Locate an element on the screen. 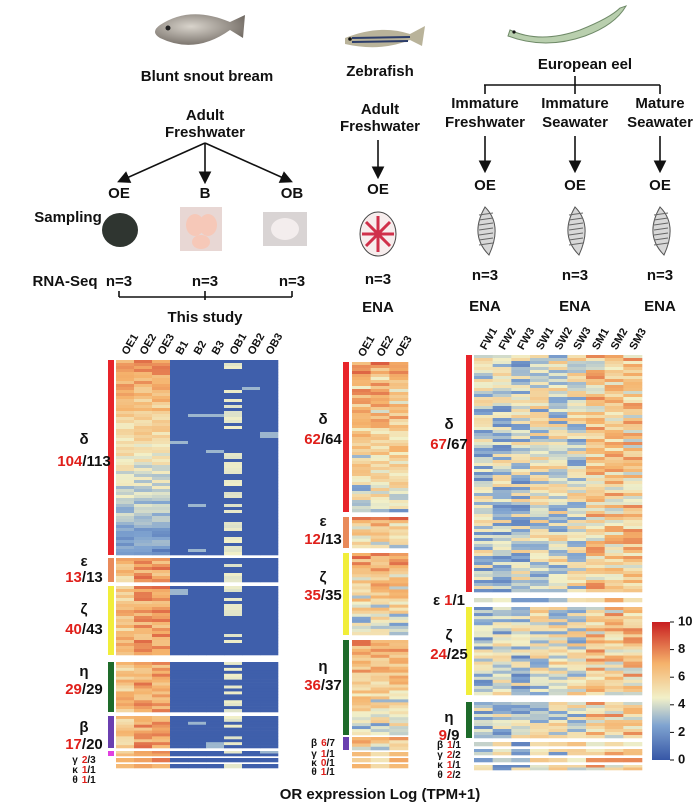 This screenshot has height=808, width=700. family-count: 104/113 is located at coordinates (83, 461).